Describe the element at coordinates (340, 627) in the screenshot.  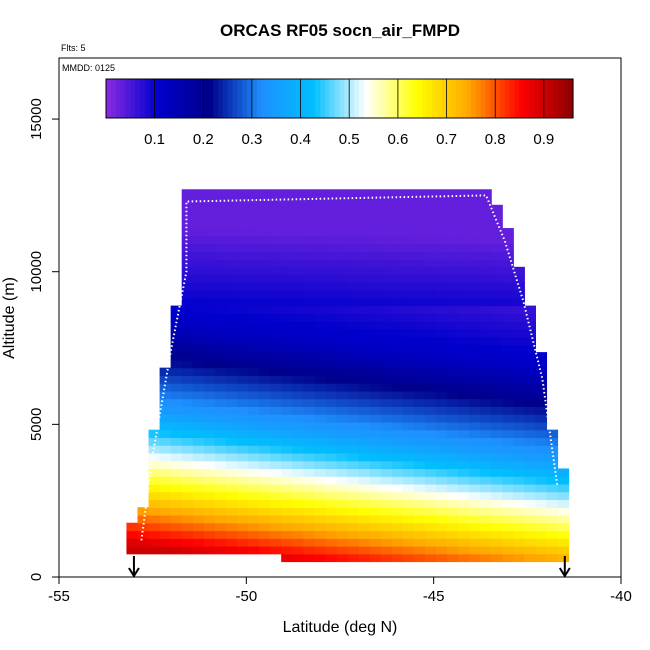
I see `x-axis-label: Latitude (deg N)` at that location.